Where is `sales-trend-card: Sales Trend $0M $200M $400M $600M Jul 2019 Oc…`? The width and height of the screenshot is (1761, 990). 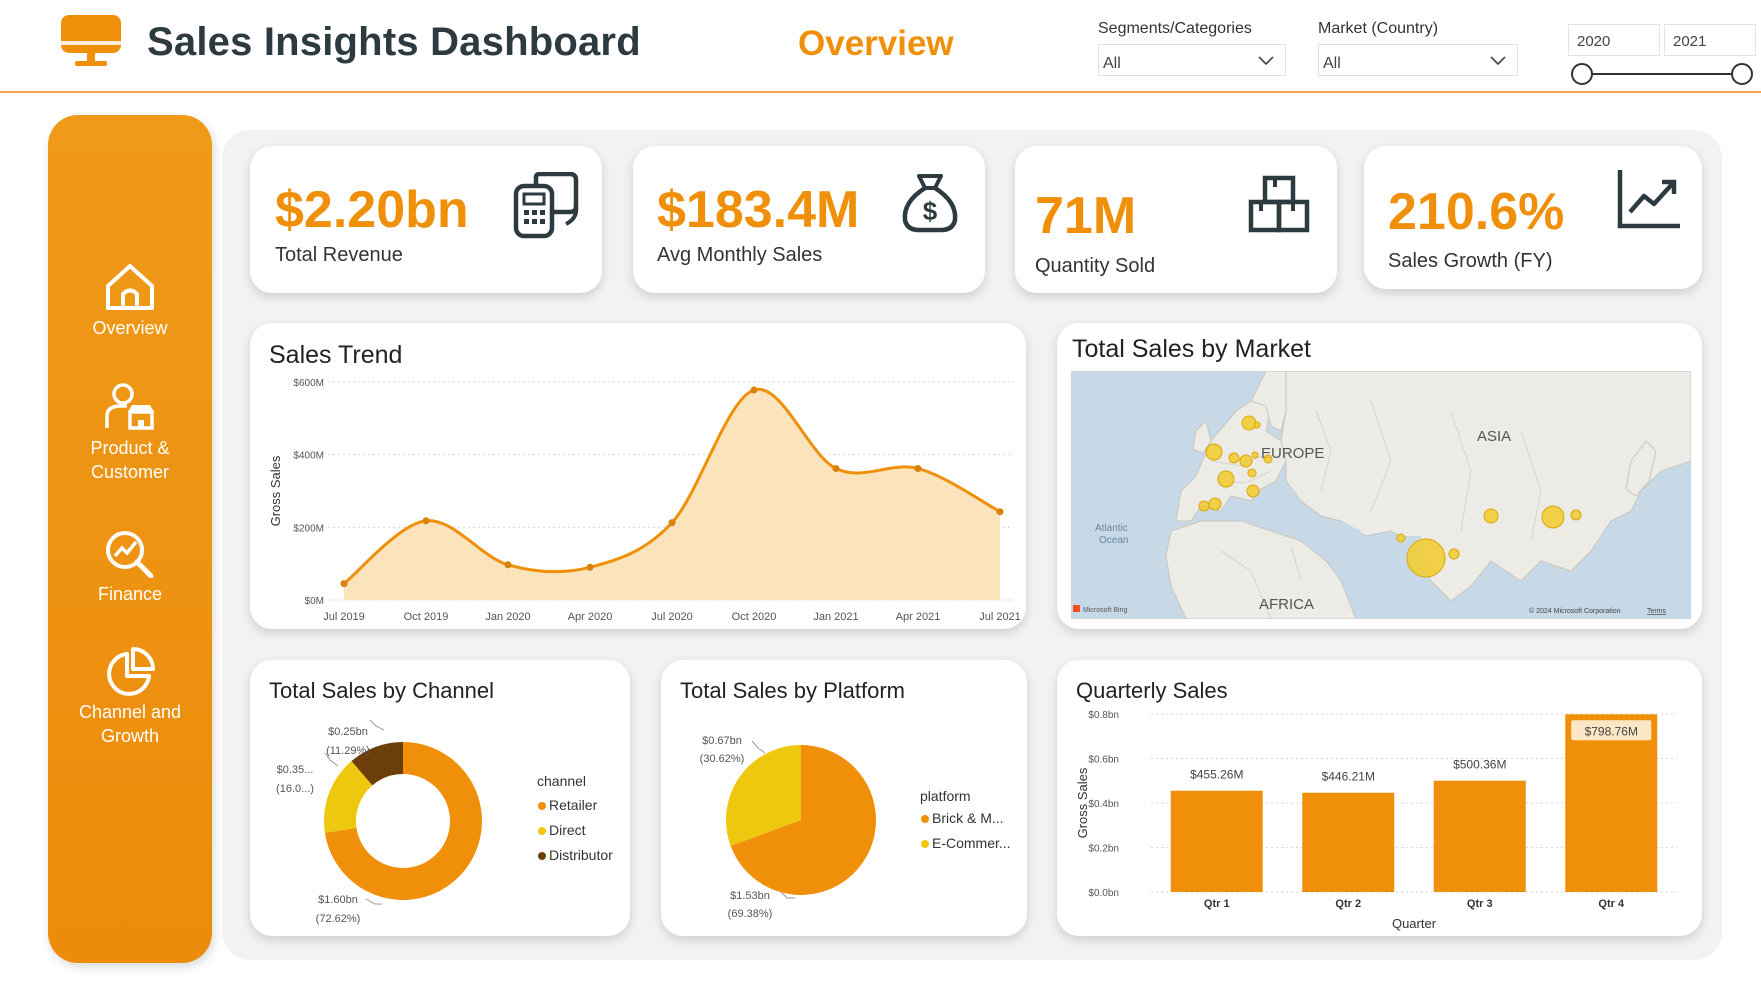
sales-trend-card: Sales Trend $0M $200M $400M $600M Jul 2019 Oc… is located at coordinates (638, 476).